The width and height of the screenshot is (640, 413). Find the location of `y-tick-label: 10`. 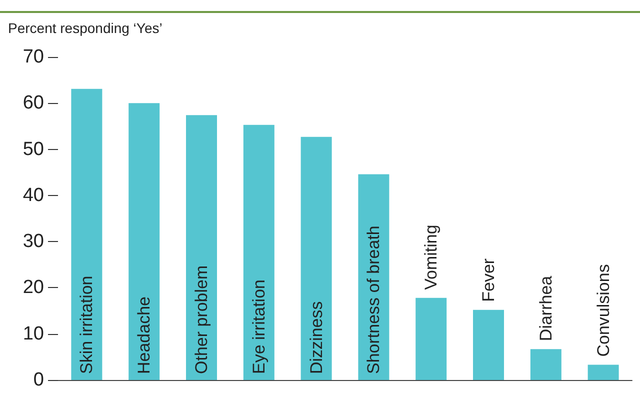

y-tick-label: 10 is located at coordinates (33, 333).